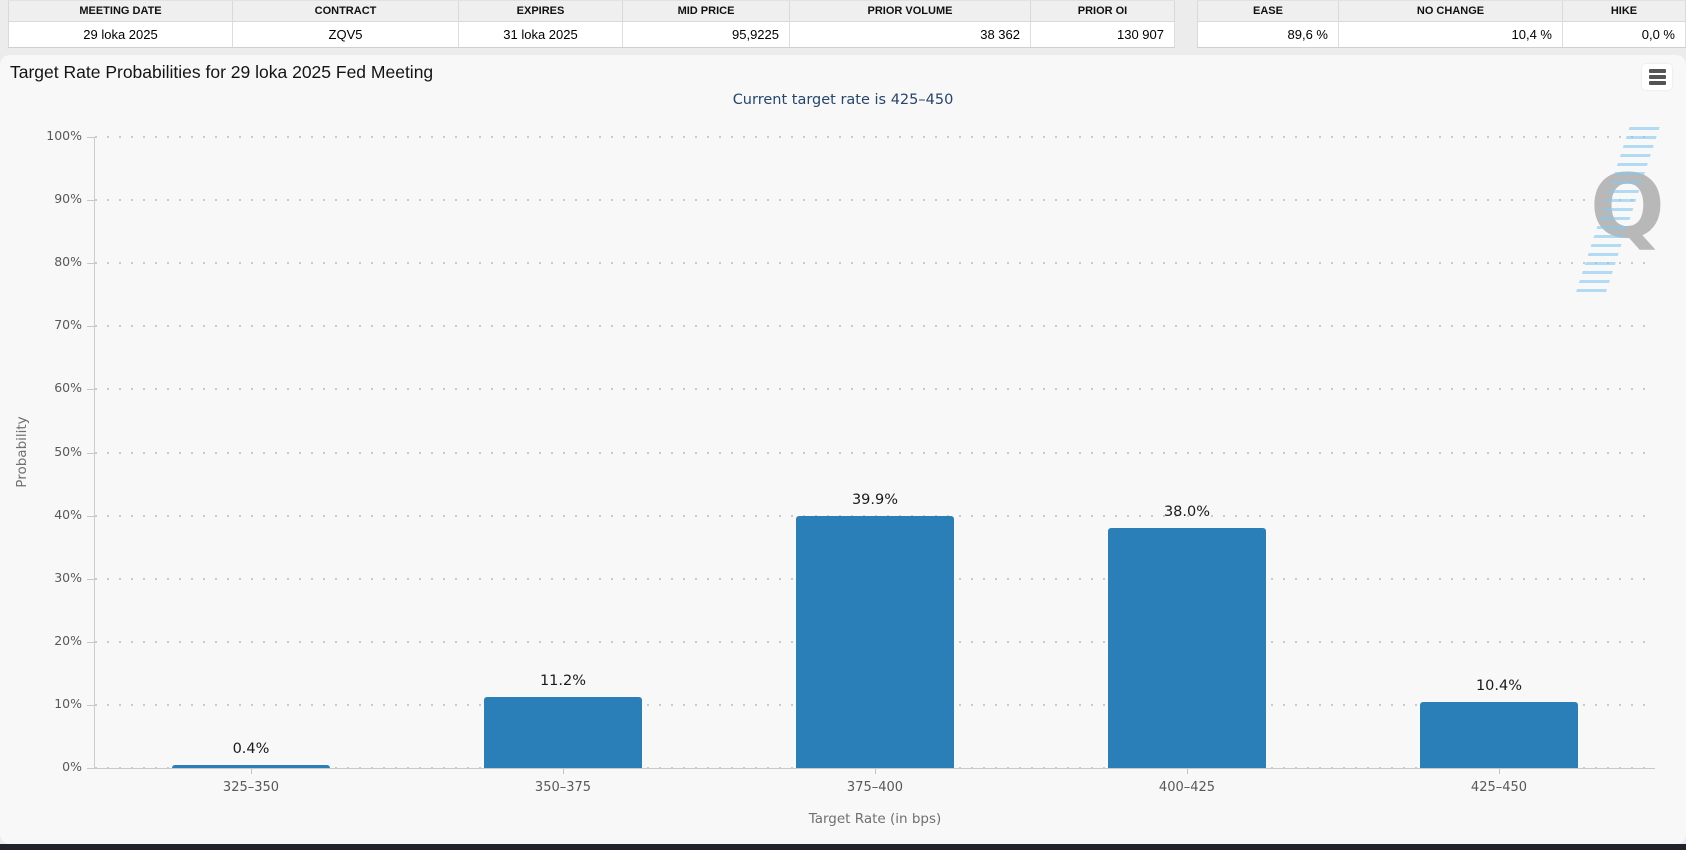 This screenshot has width=1686, height=850. What do you see at coordinates (875, 819) in the screenshot?
I see `x-axis-title: Target Rate (in bps)` at bounding box center [875, 819].